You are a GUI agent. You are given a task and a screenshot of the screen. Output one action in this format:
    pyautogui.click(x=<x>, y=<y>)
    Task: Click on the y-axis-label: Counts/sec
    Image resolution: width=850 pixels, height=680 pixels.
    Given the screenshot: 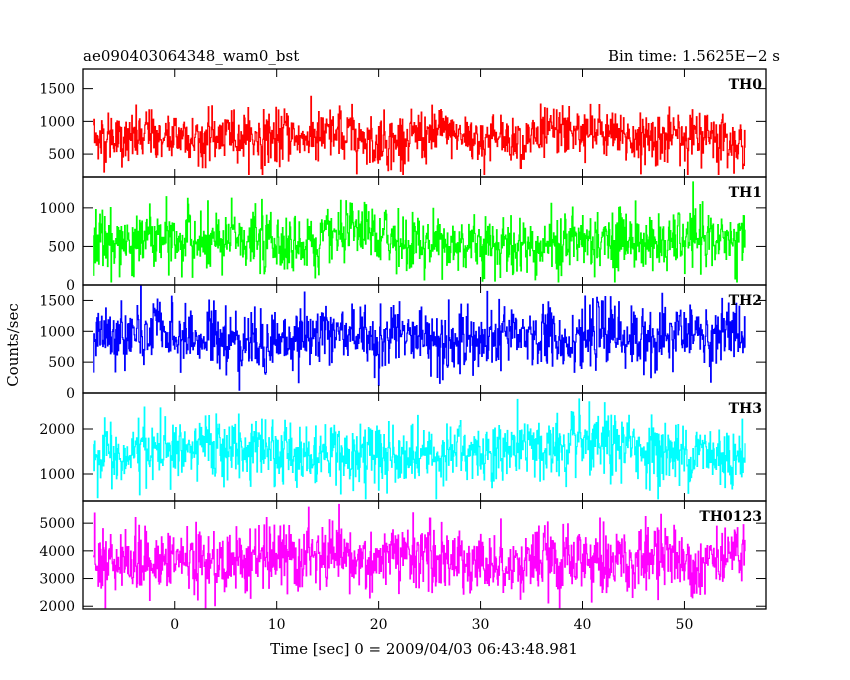 What is the action you would take?
    pyautogui.click(x=13, y=345)
    